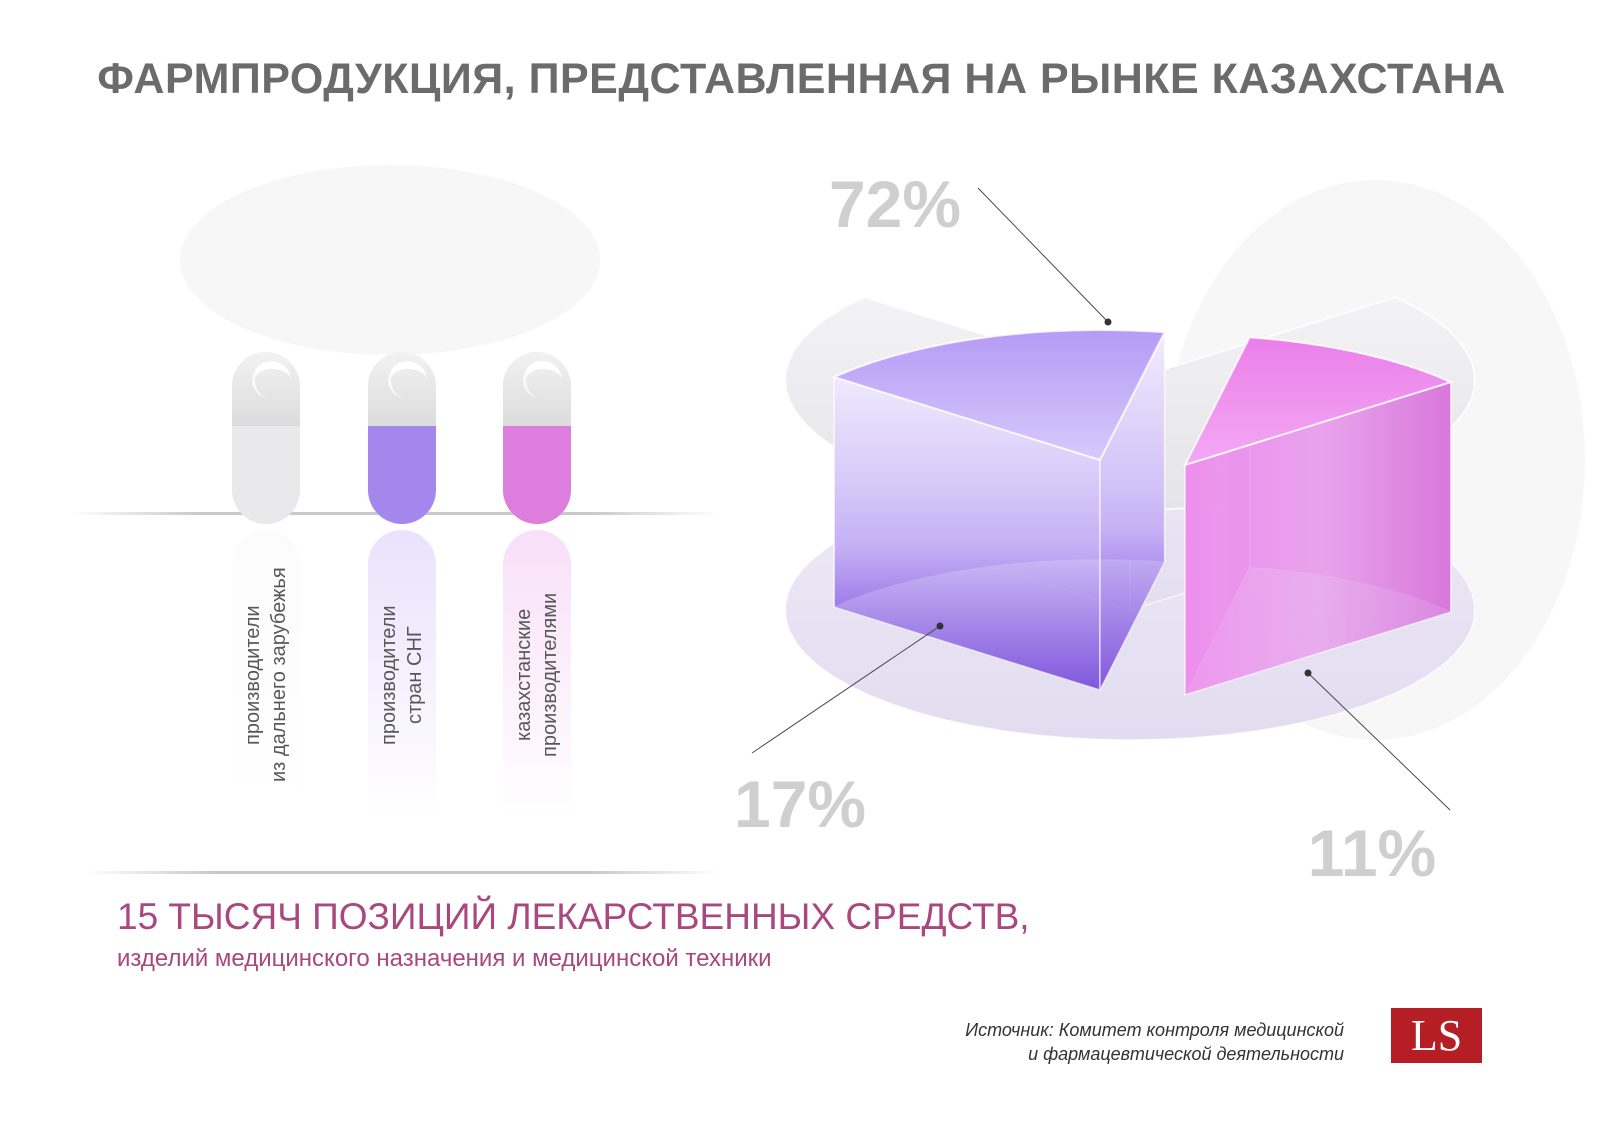  What do you see at coordinates (999, 395) in the screenshot?
I see `slice-cis-top` at bounding box center [999, 395].